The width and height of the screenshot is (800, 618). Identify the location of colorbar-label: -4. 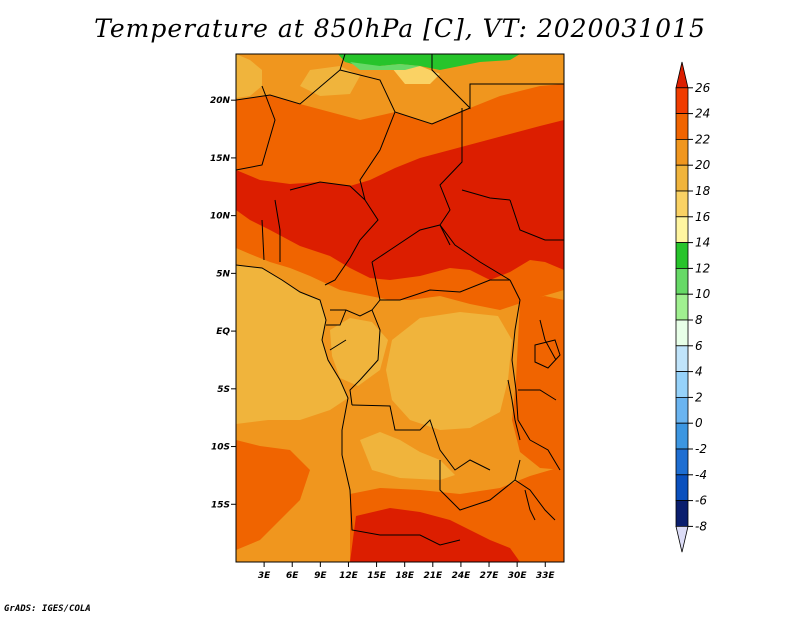
(701, 475).